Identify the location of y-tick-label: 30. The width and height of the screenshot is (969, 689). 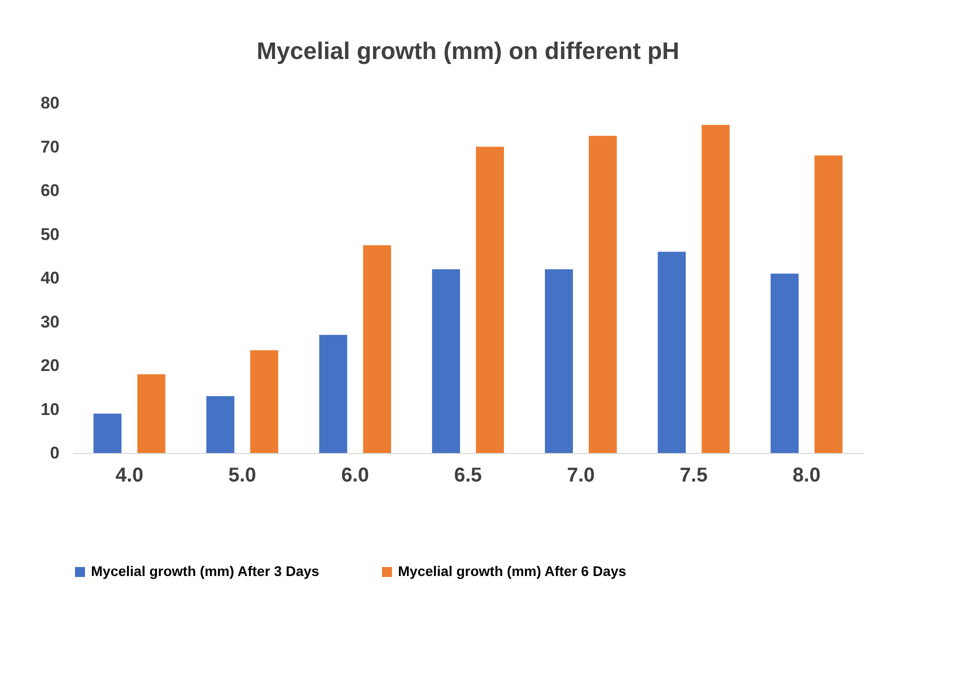
(50, 322).